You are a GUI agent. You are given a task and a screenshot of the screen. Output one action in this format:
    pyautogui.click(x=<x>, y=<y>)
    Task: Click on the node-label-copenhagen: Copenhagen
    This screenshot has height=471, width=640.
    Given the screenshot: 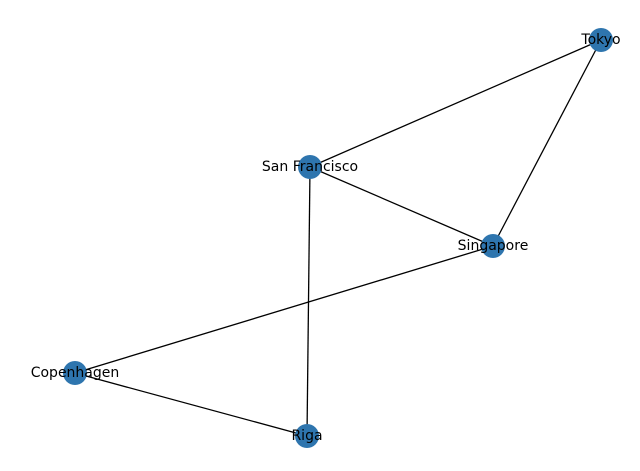 What is the action you would take?
    pyautogui.click(x=75, y=373)
    